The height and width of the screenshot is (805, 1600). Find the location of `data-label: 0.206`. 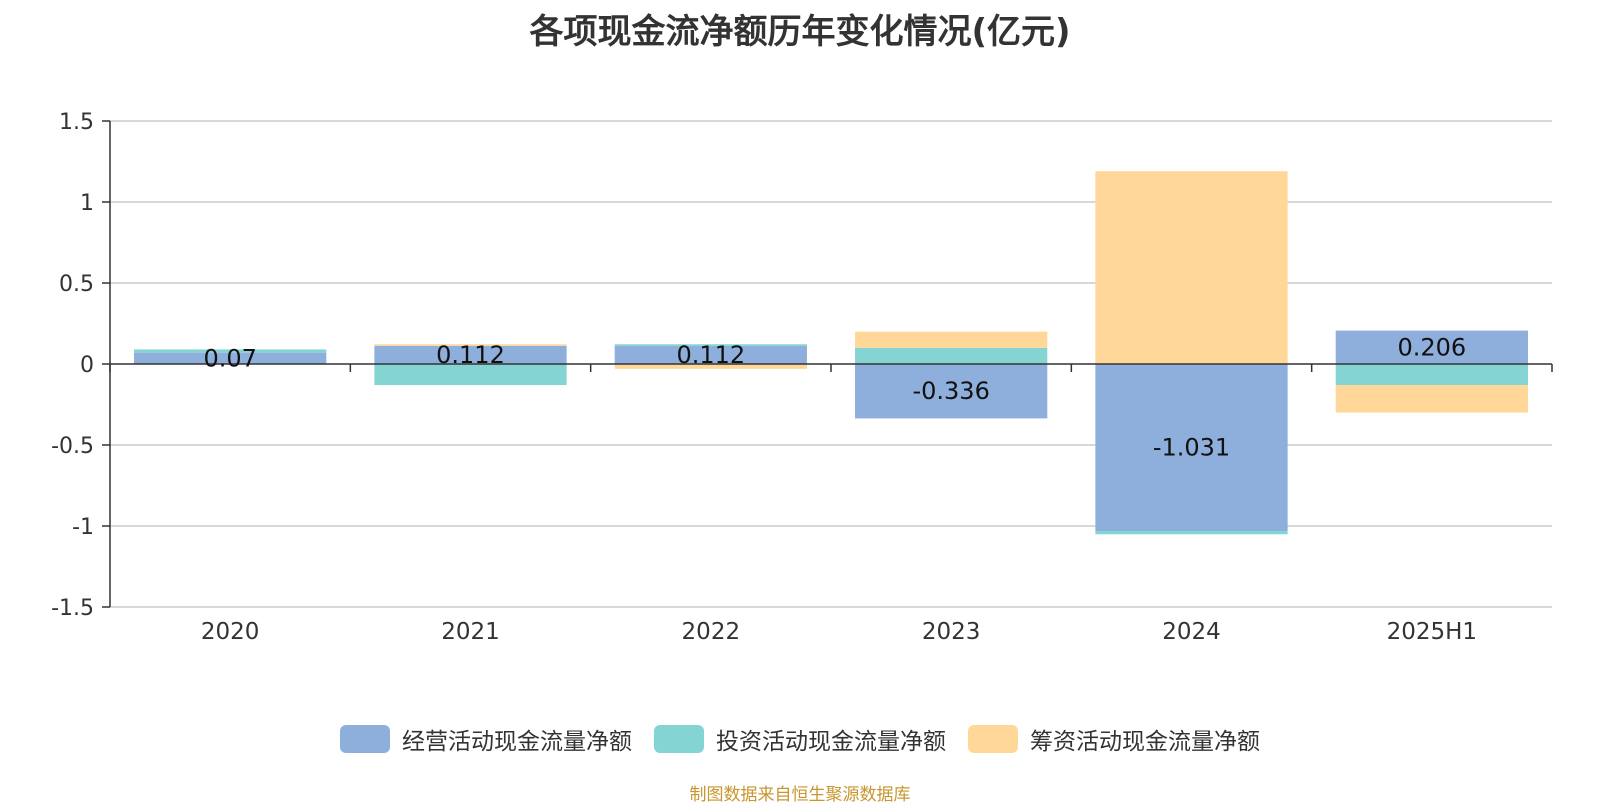

data-label: 0.206 is located at coordinates (1431, 347).